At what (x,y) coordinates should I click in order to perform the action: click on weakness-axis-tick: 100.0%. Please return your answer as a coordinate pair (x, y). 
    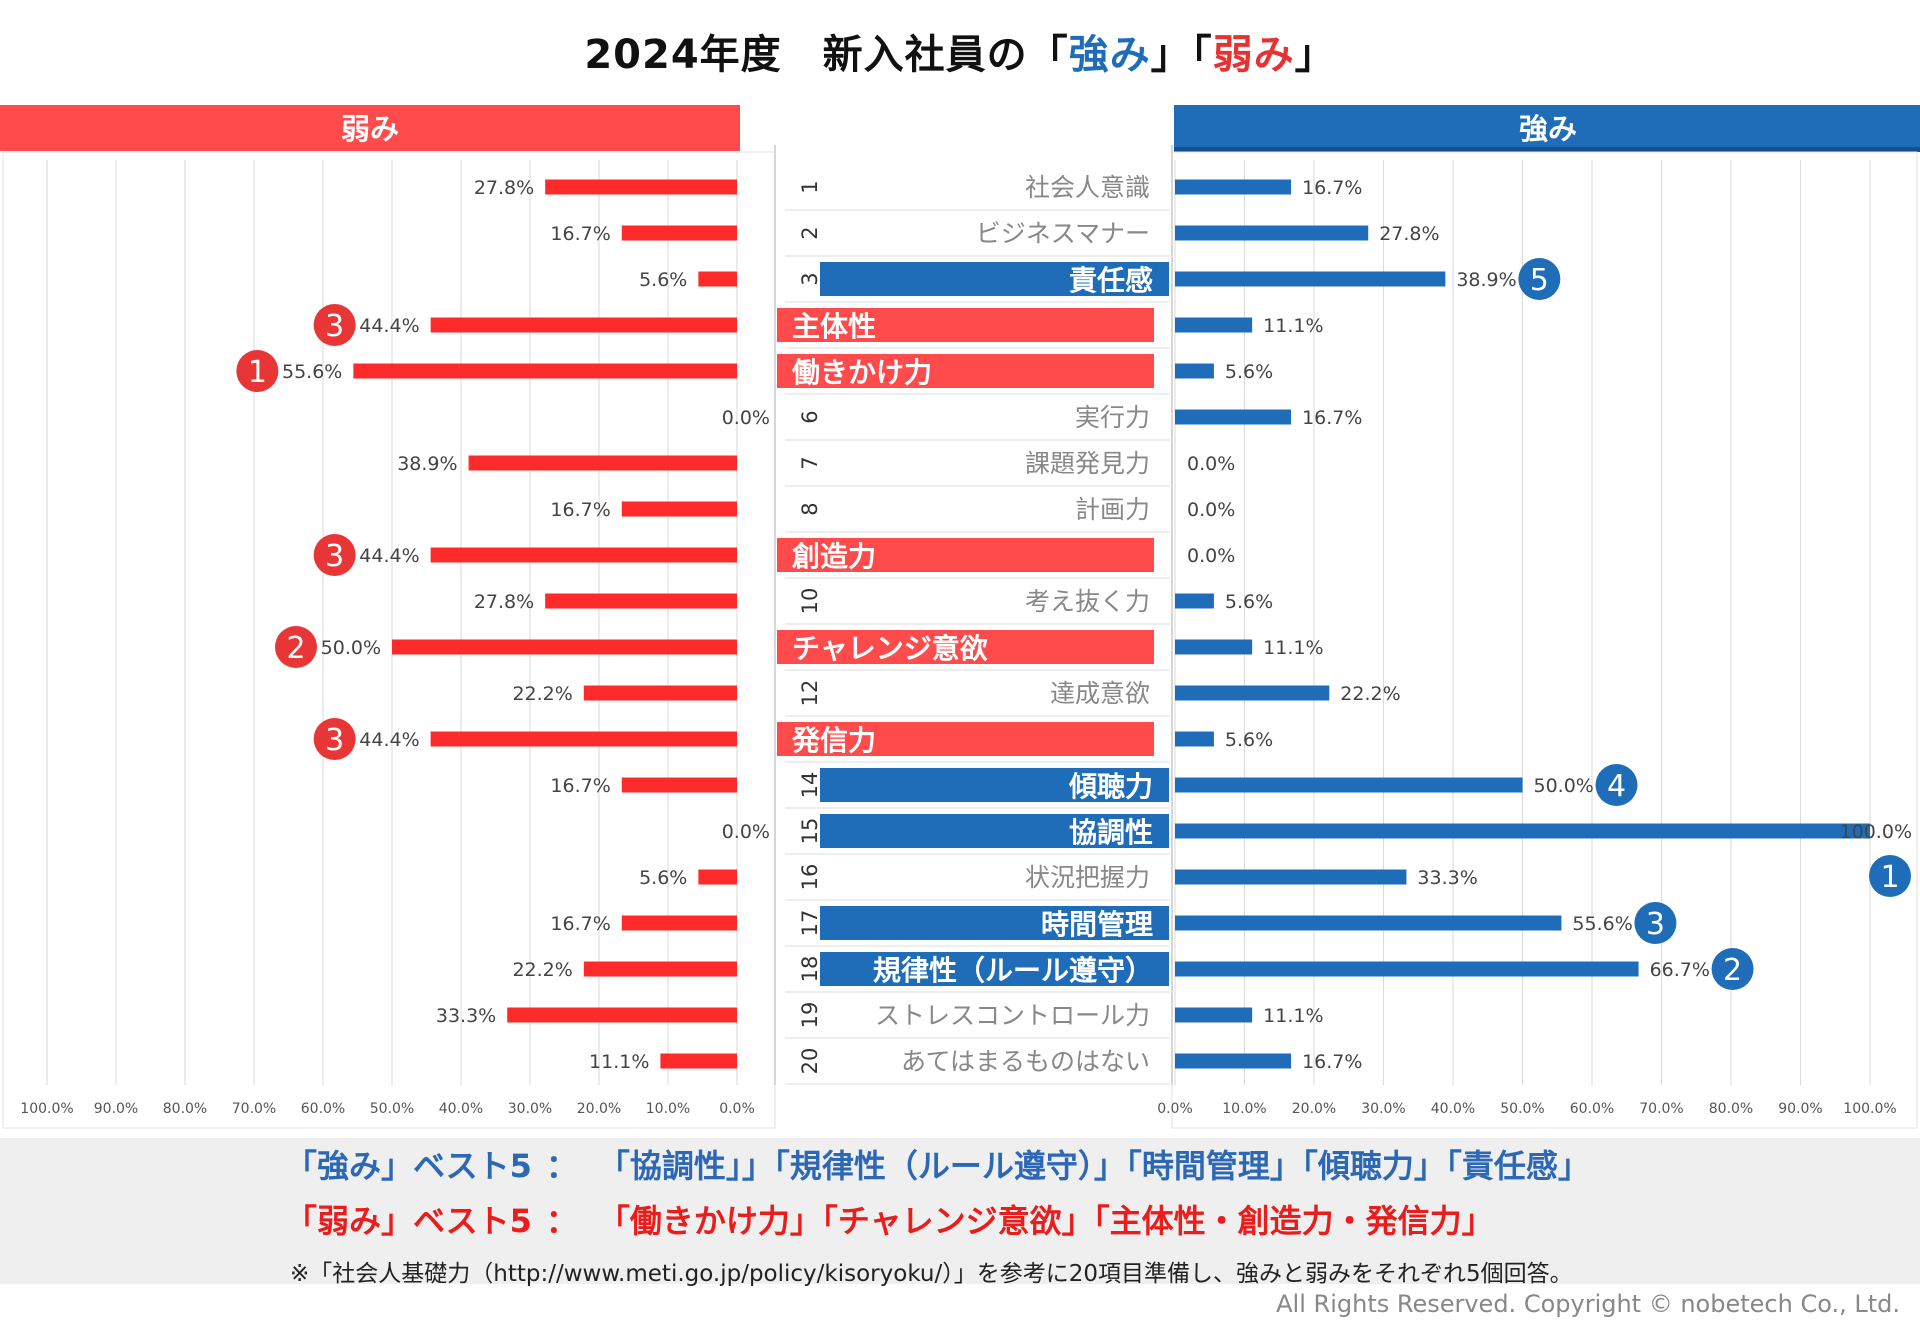
    Looking at the image, I should click on (46, 1109).